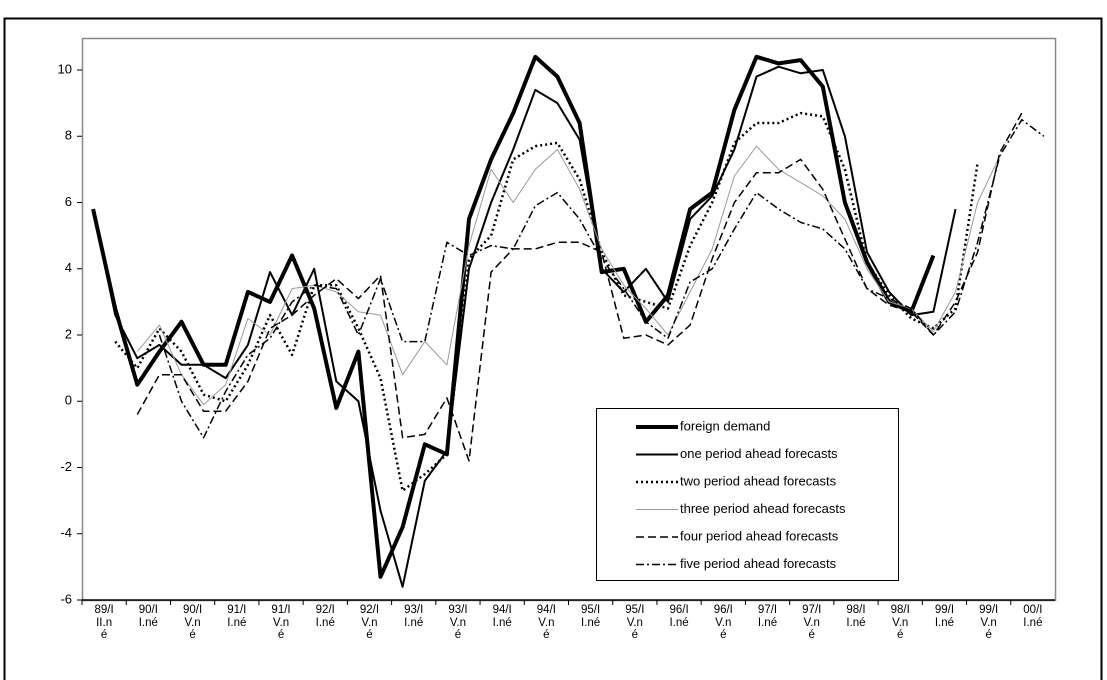 The height and width of the screenshot is (680, 1107). Describe the element at coordinates (192, 622) in the screenshot. I see `x-tick-label: 90/IV.né` at that location.